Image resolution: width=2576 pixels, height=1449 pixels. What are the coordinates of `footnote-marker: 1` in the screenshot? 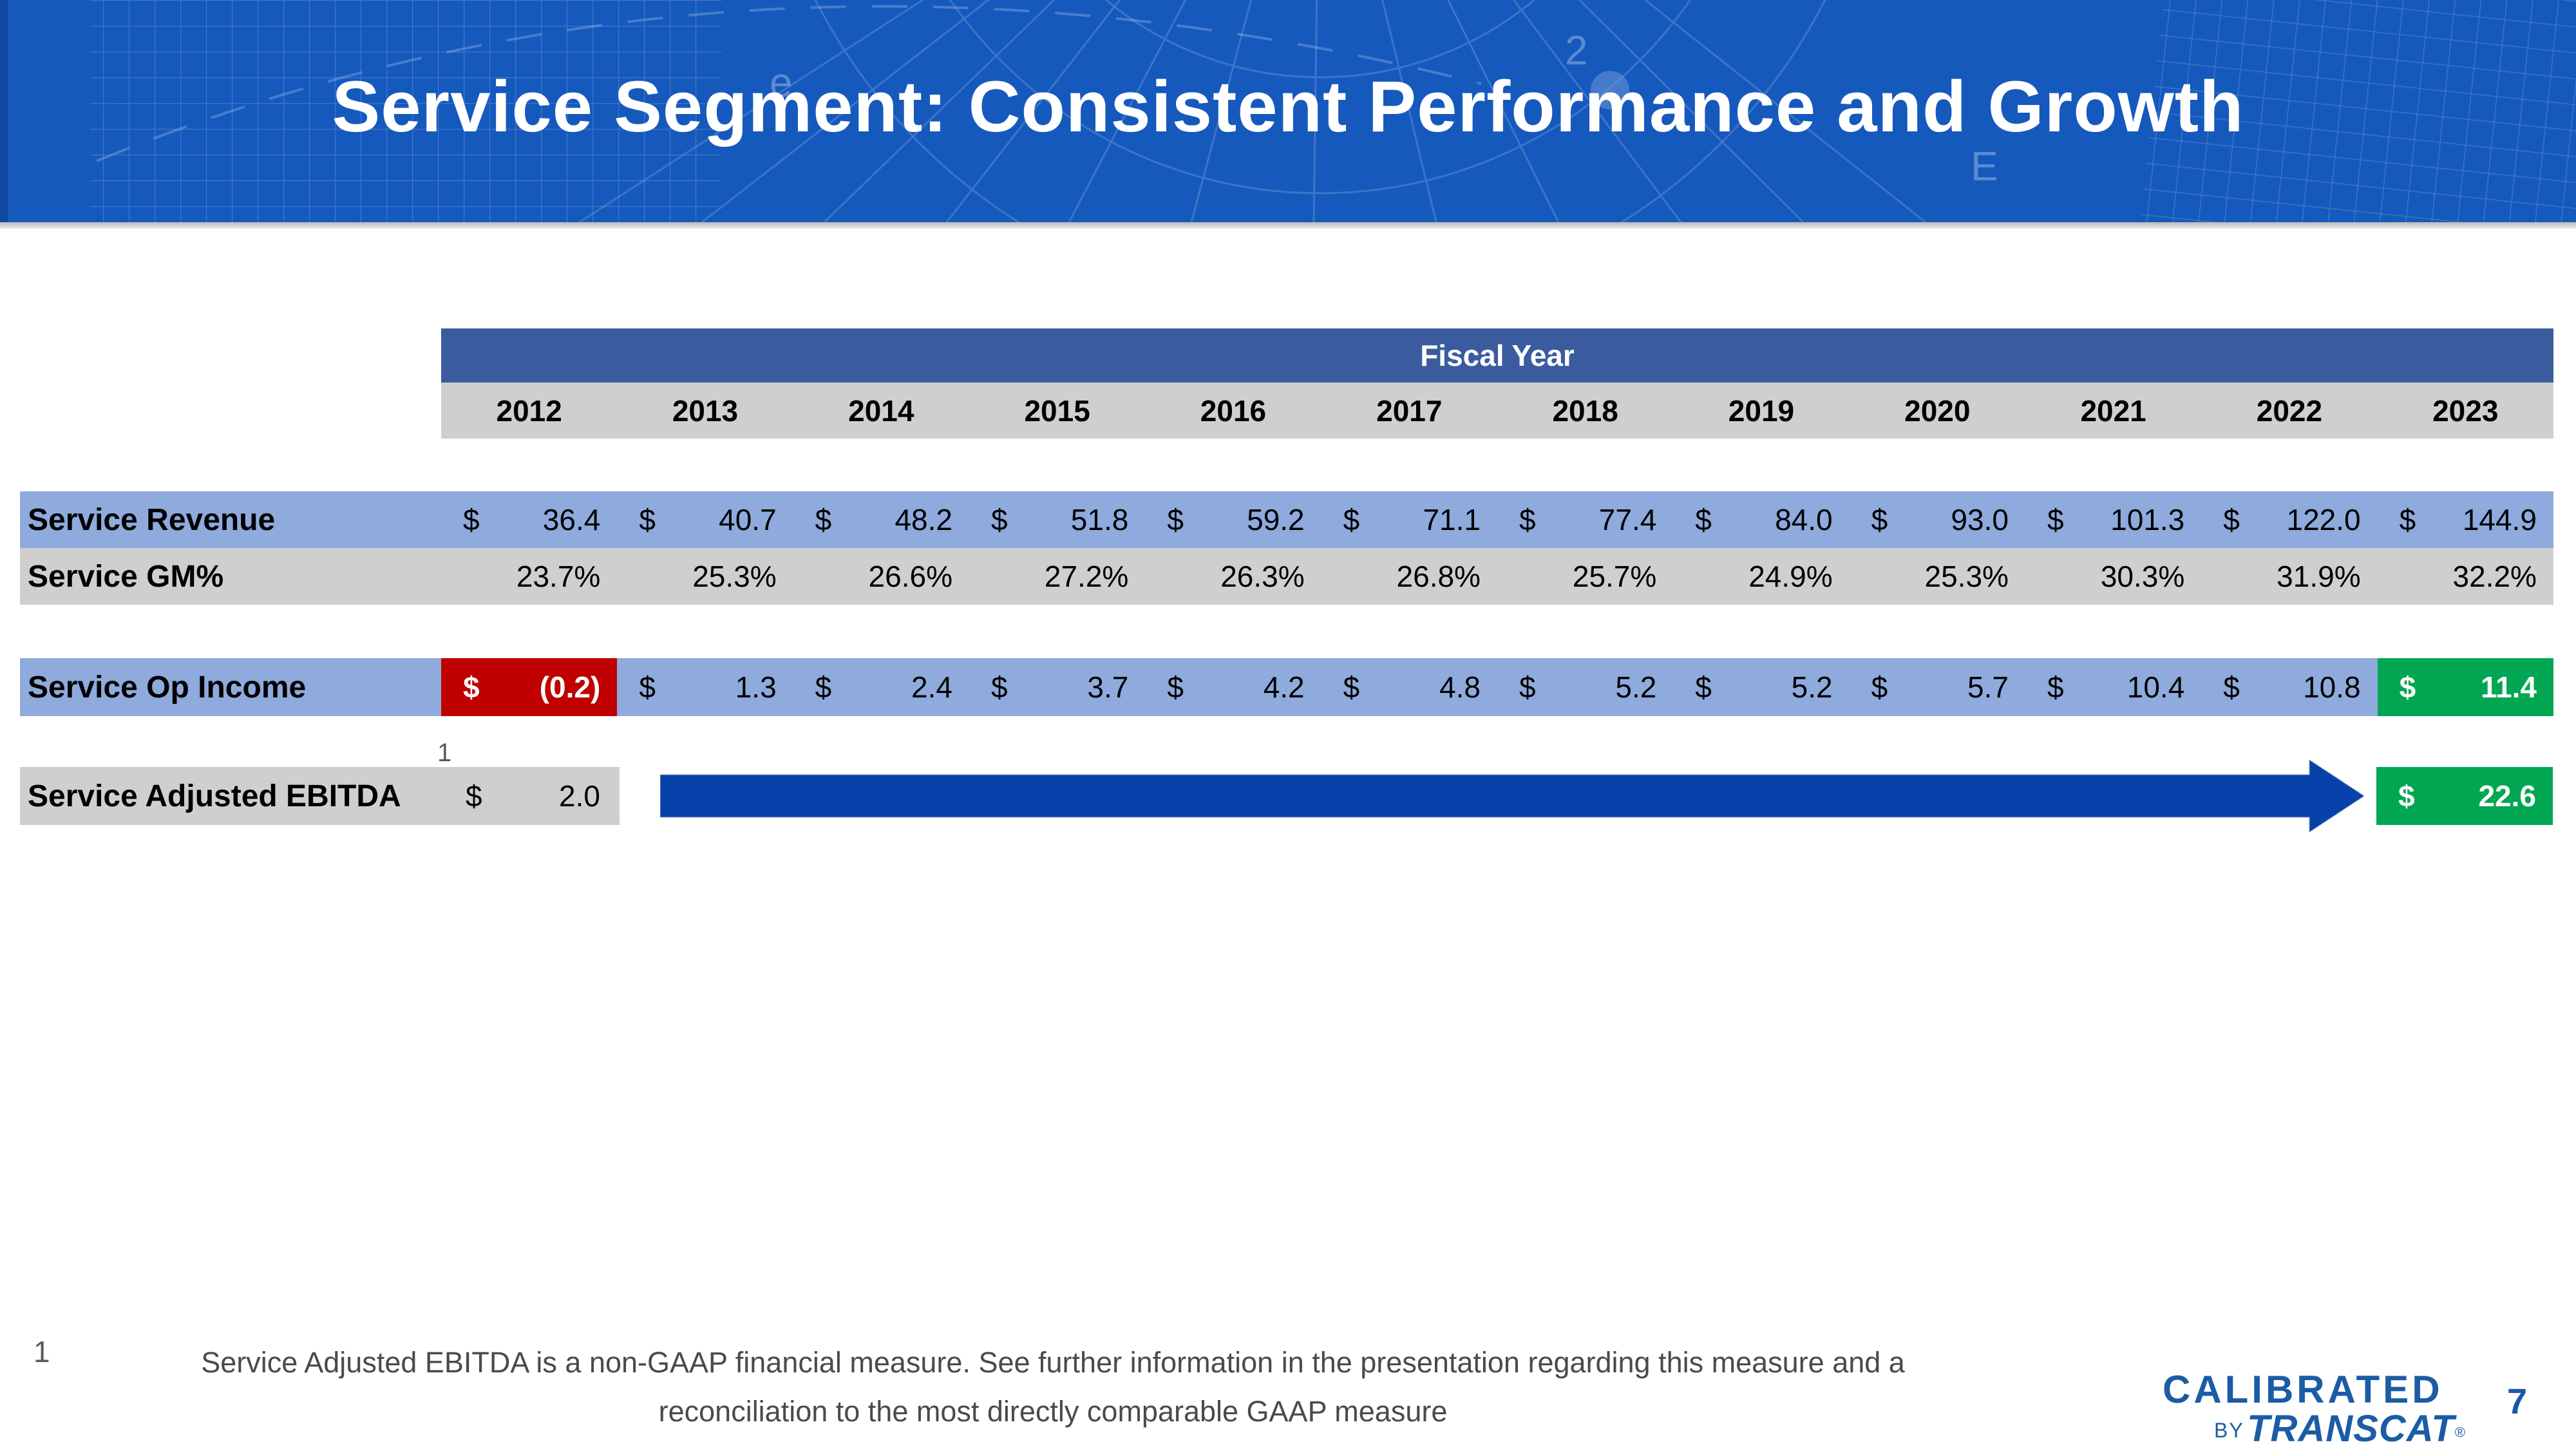 It's located at (42, 1351).